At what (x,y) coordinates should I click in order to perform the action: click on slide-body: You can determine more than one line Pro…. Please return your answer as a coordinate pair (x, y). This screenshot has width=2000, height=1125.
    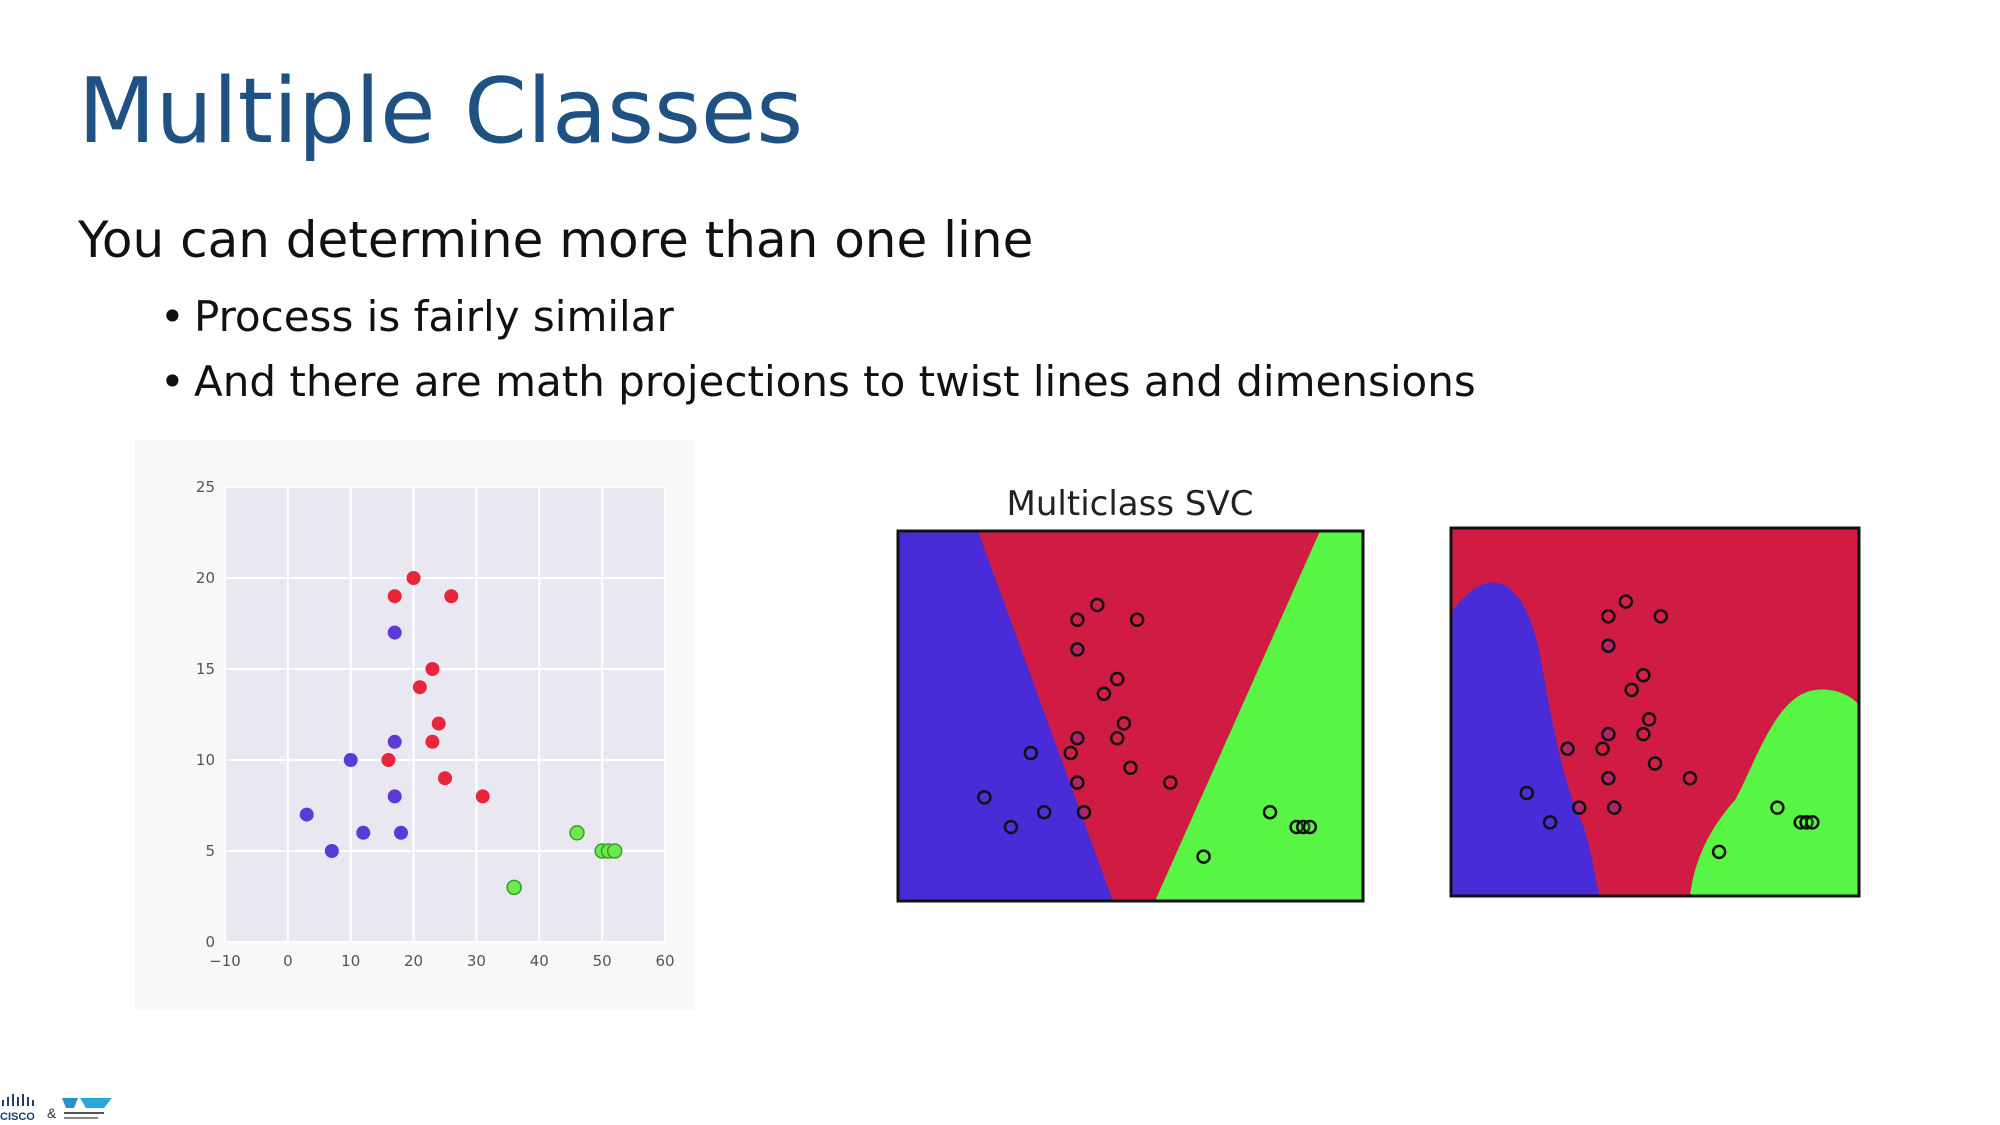
    Looking at the image, I should click on (777, 312).